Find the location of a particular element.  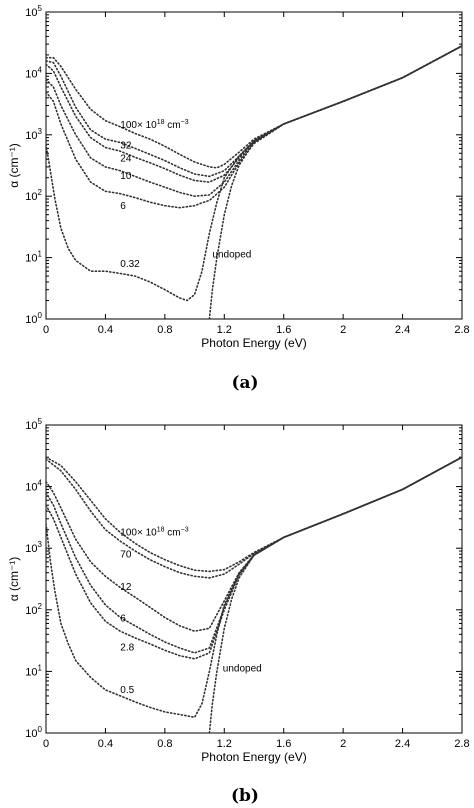

series-label: 24 is located at coordinates (126, 158).